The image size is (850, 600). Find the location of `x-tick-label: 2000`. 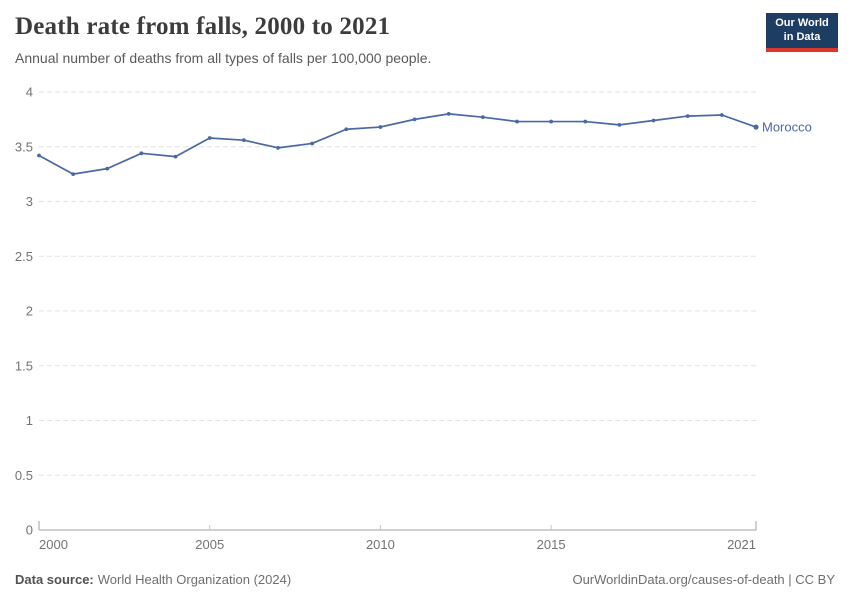

x-tick-label: 2000 is located at coordinates (53, 544).